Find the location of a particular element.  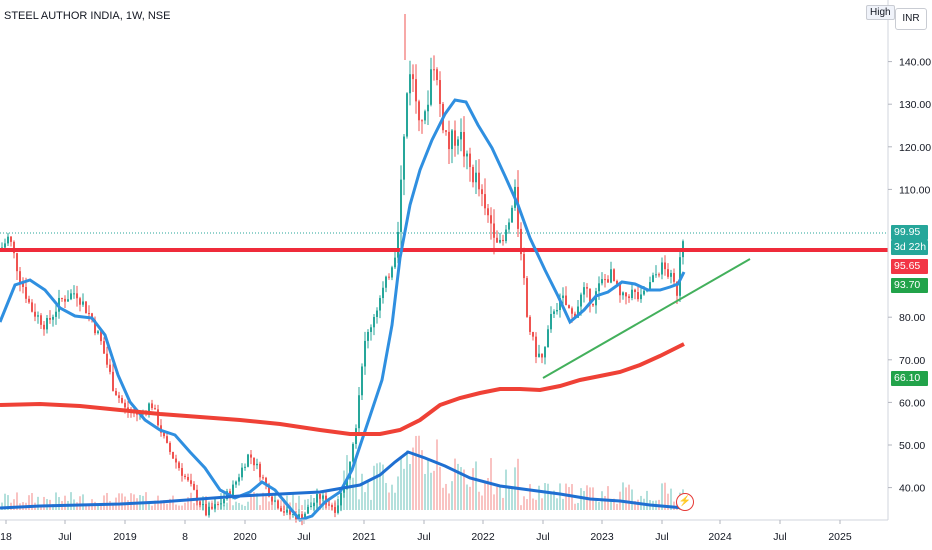

x-tick-label: 2024 is located at coordinates (720, 537).